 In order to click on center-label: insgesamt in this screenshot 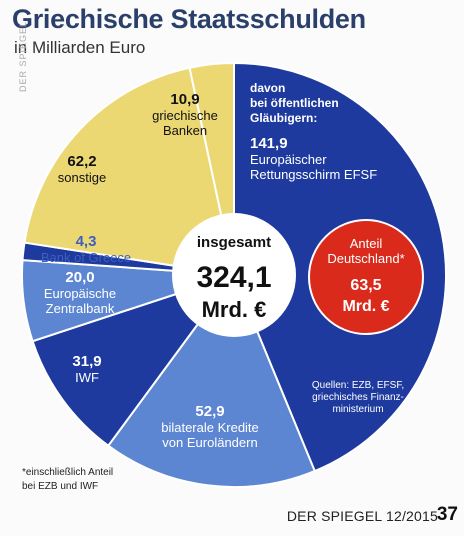, I will do `click(234, 242)`.